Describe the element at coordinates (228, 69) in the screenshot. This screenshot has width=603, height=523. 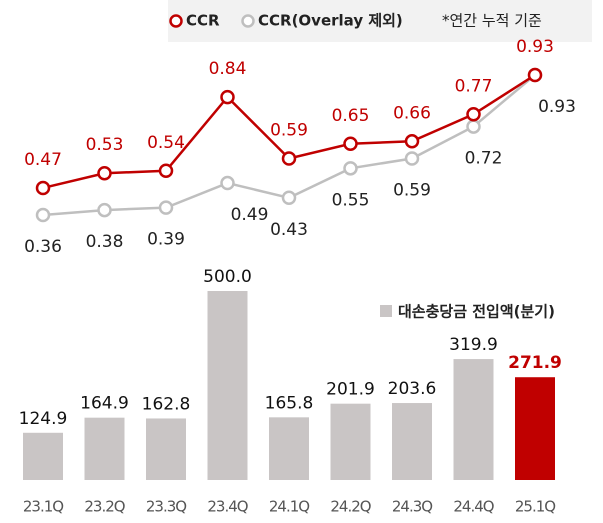
I see `point-label: 0.84` at that location.